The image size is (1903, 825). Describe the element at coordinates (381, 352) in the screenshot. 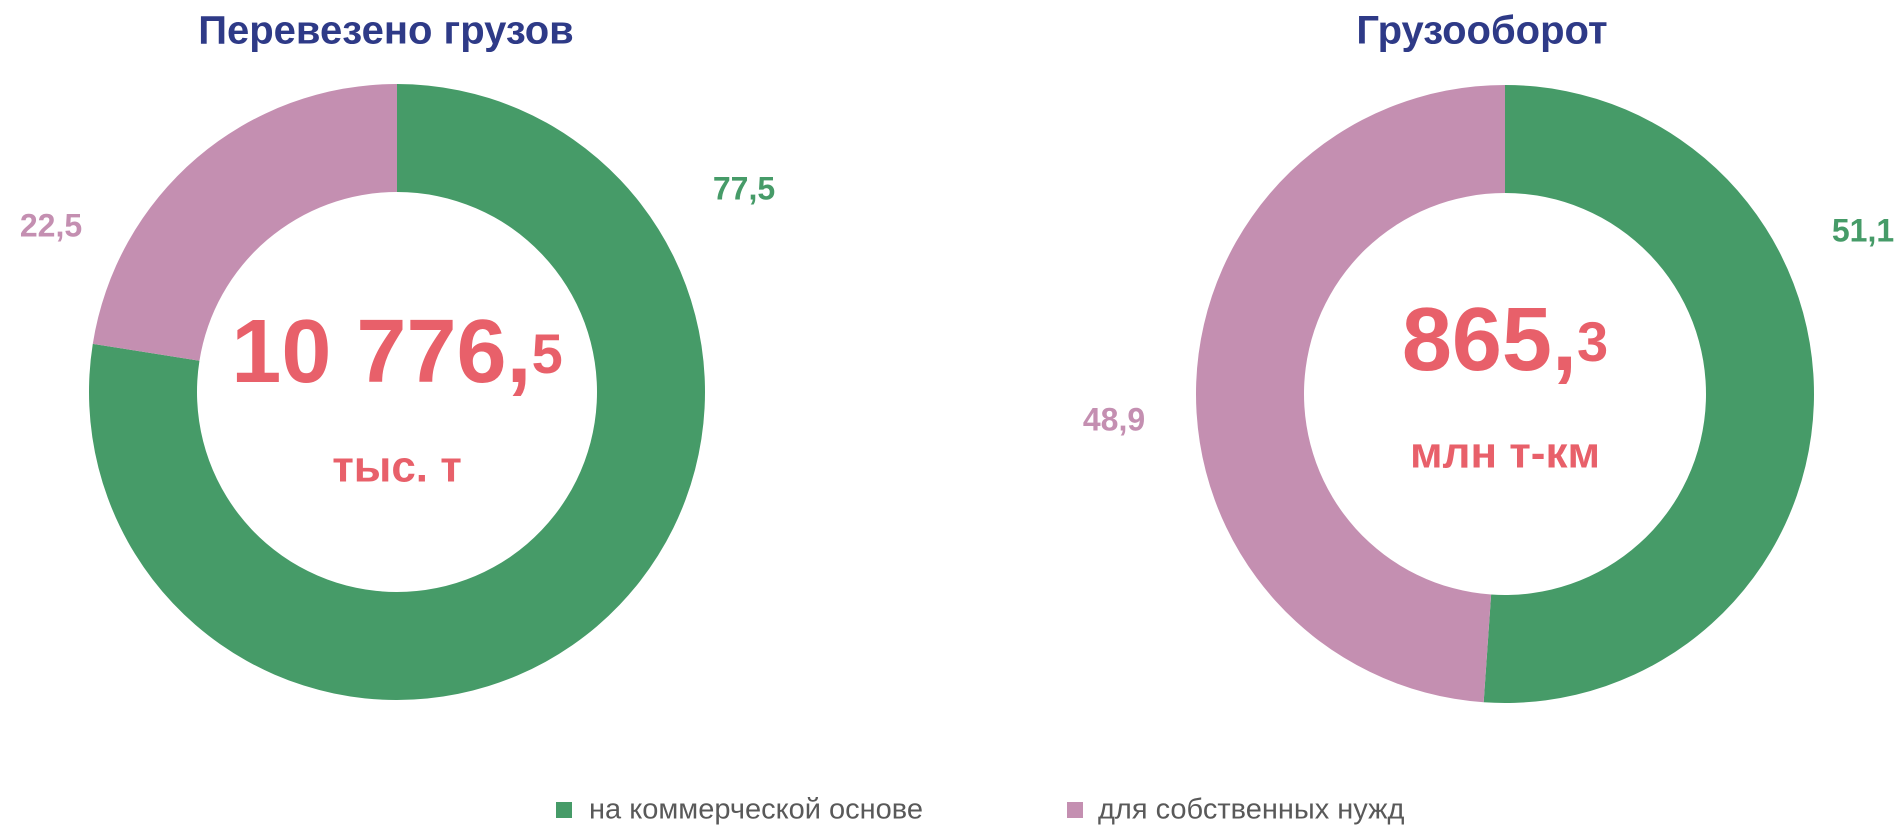

I see `center-value-main: 10 776,` at that location.